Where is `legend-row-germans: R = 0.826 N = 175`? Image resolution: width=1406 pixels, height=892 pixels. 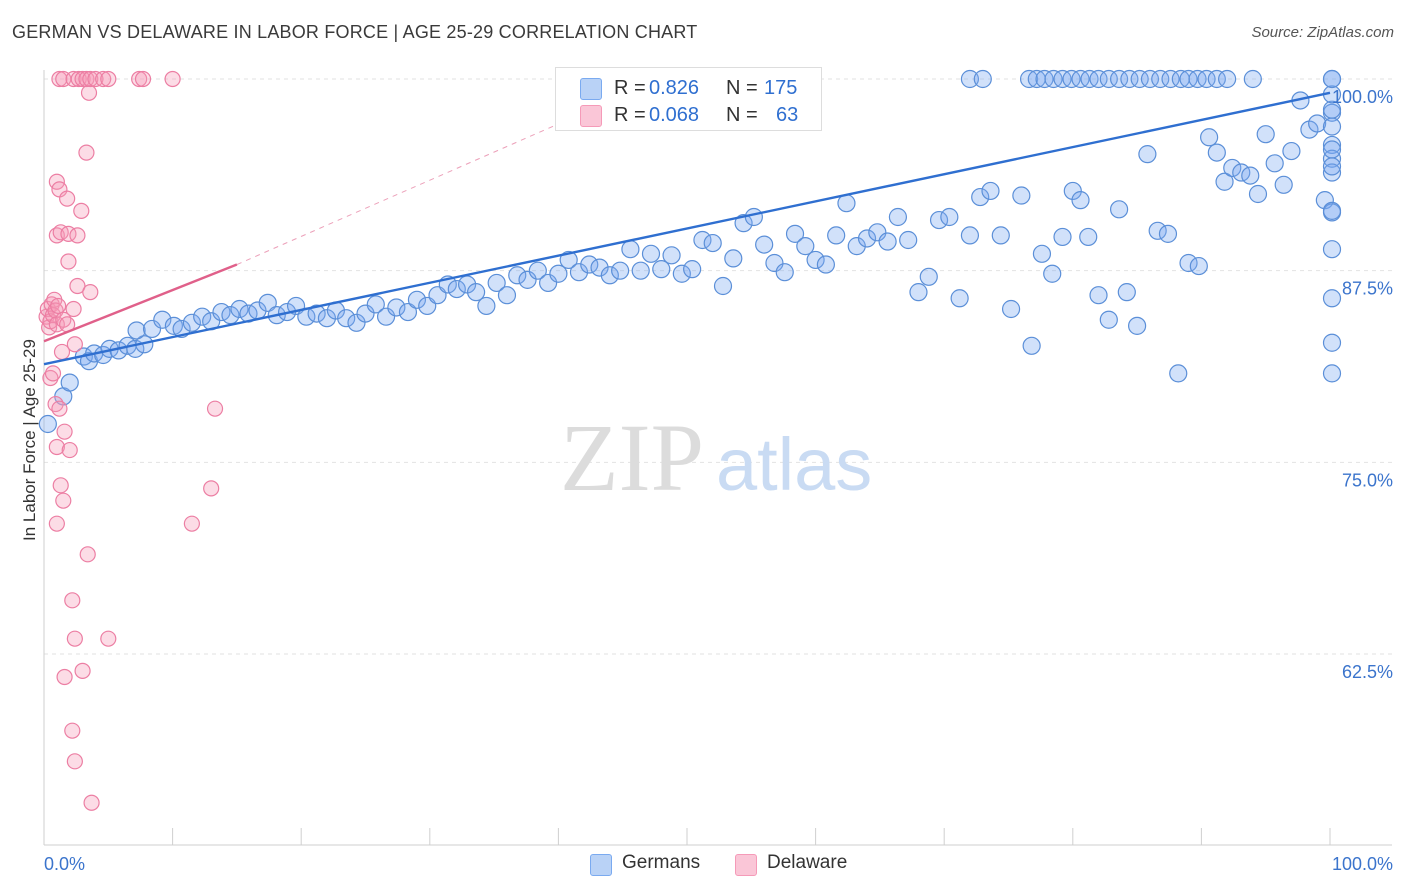 legend-row-germans: R = 0.826 N = 175 is located at coordinates (688, 89).